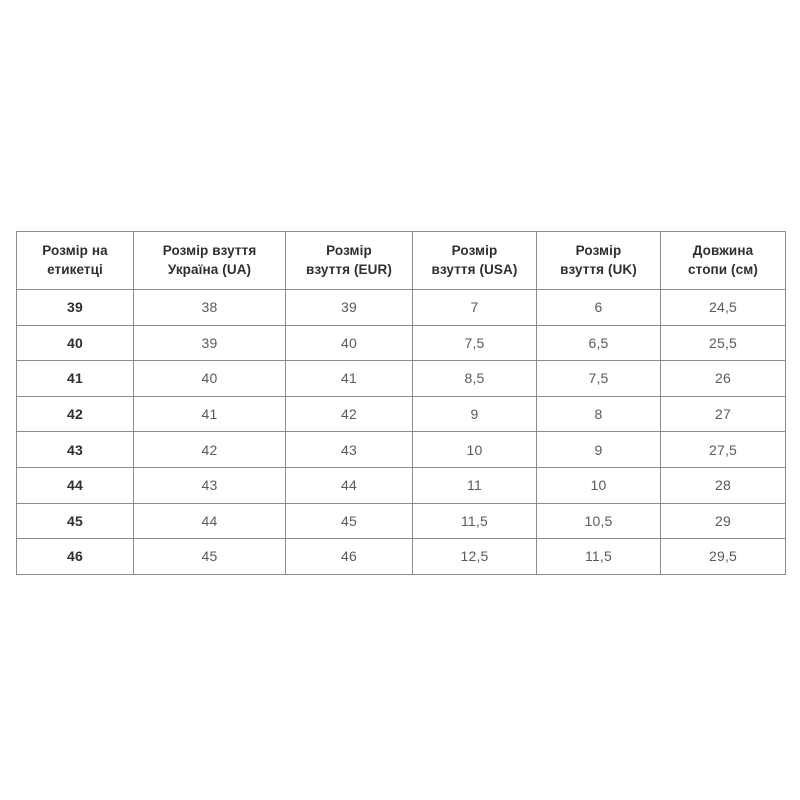 The width and height of the screenshot is (800, 800). Describe the element at coordinates (474, 414) in the screenshot. I see `cell-usa-size: 9` at that location.